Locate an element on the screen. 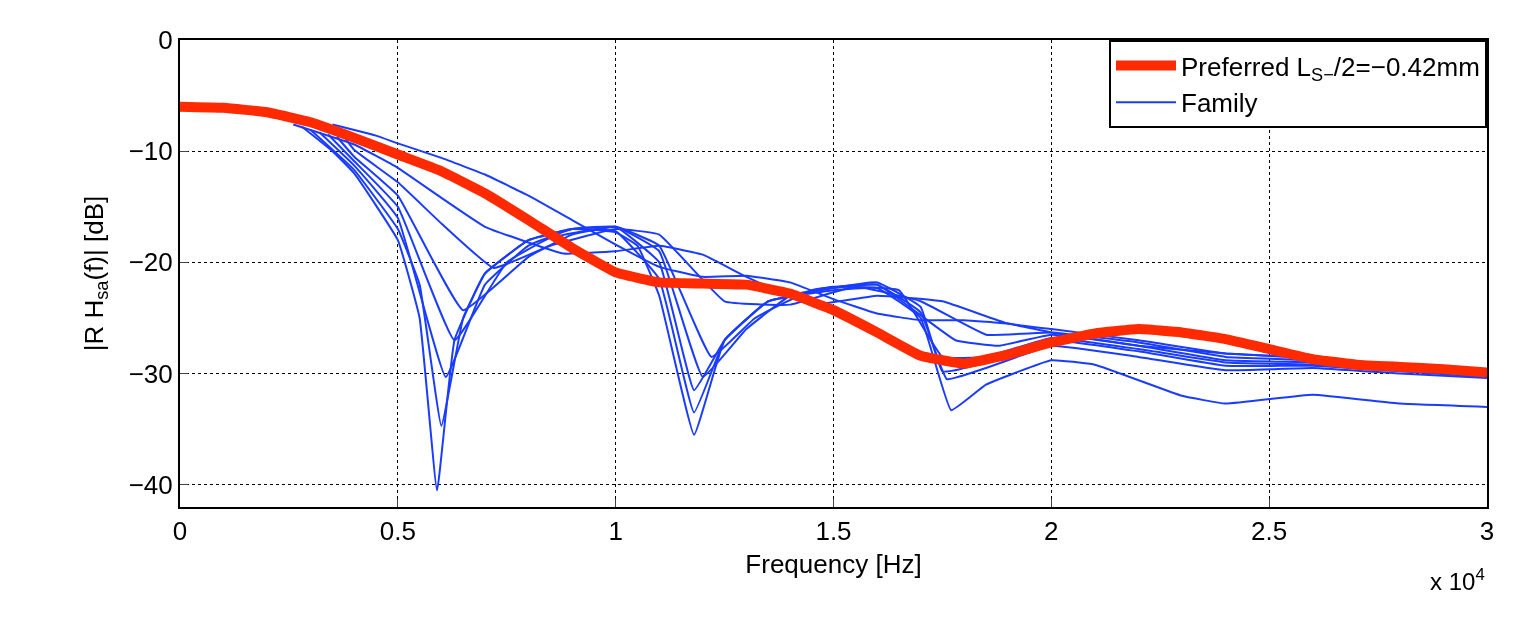 This screenshot has width=1526, height=623. x-tick-label: 2 is located at coordinates (1051, 531).